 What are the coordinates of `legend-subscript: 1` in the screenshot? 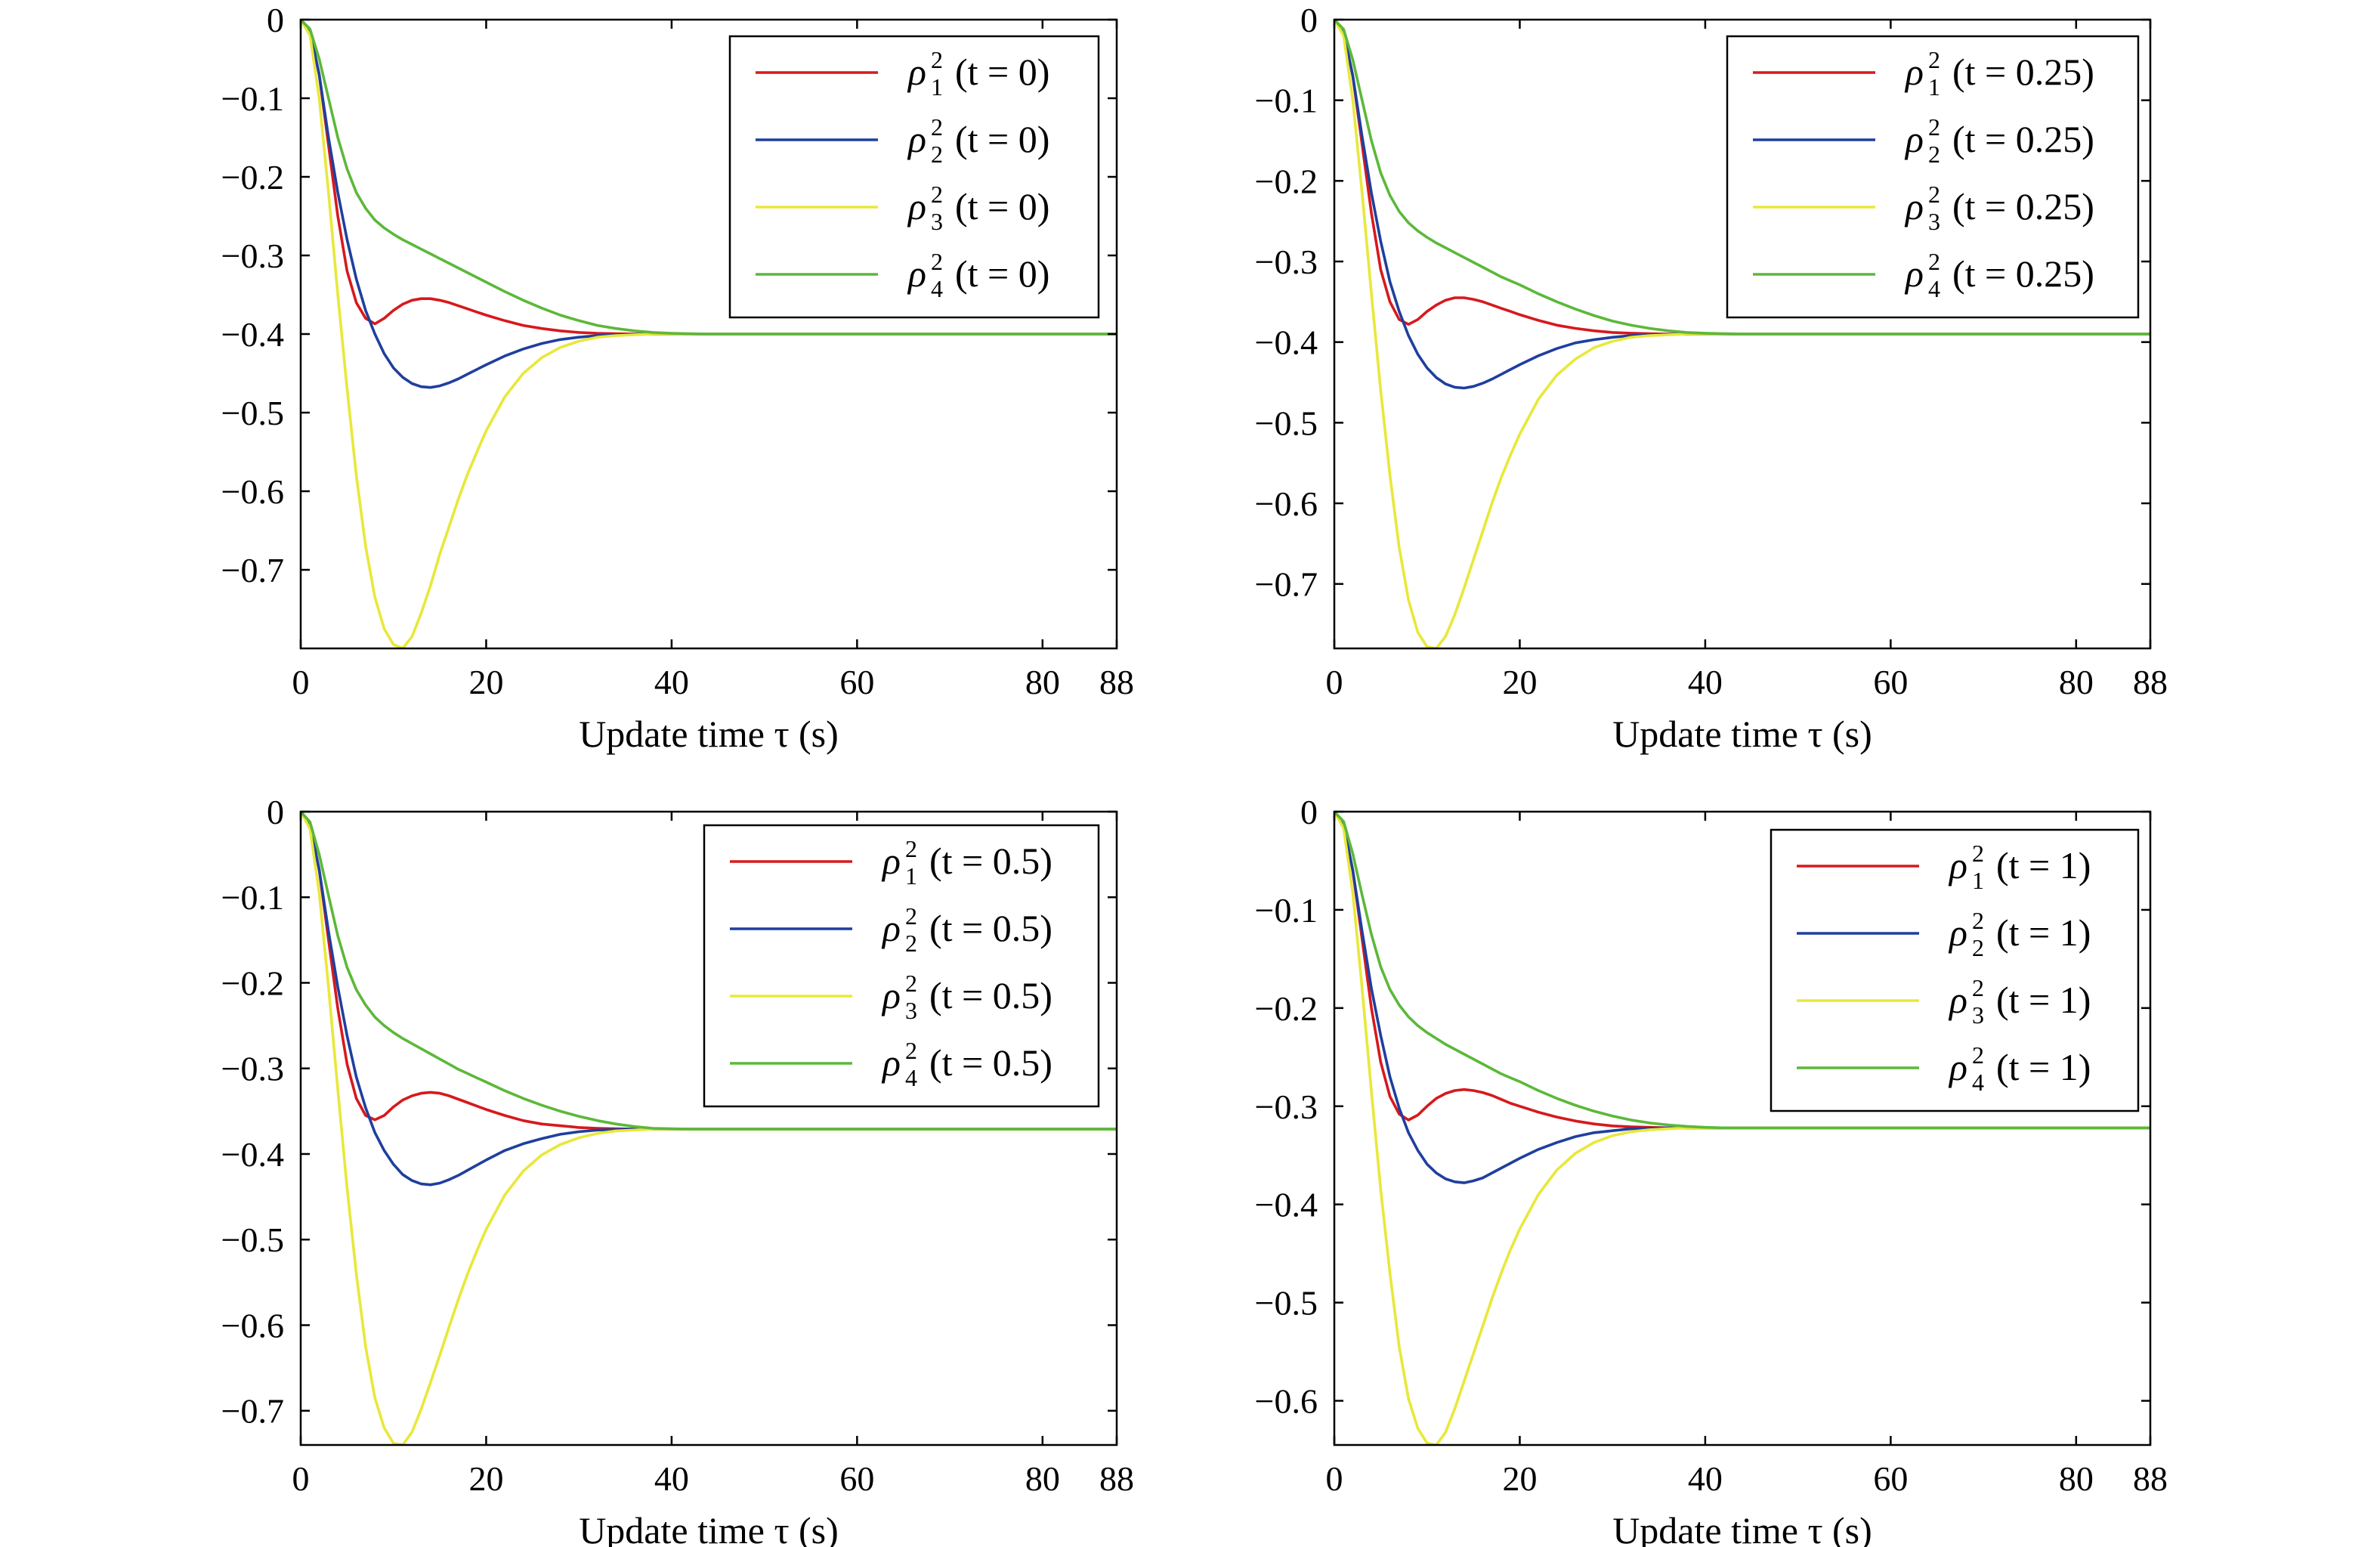 It's located at (937, 87).